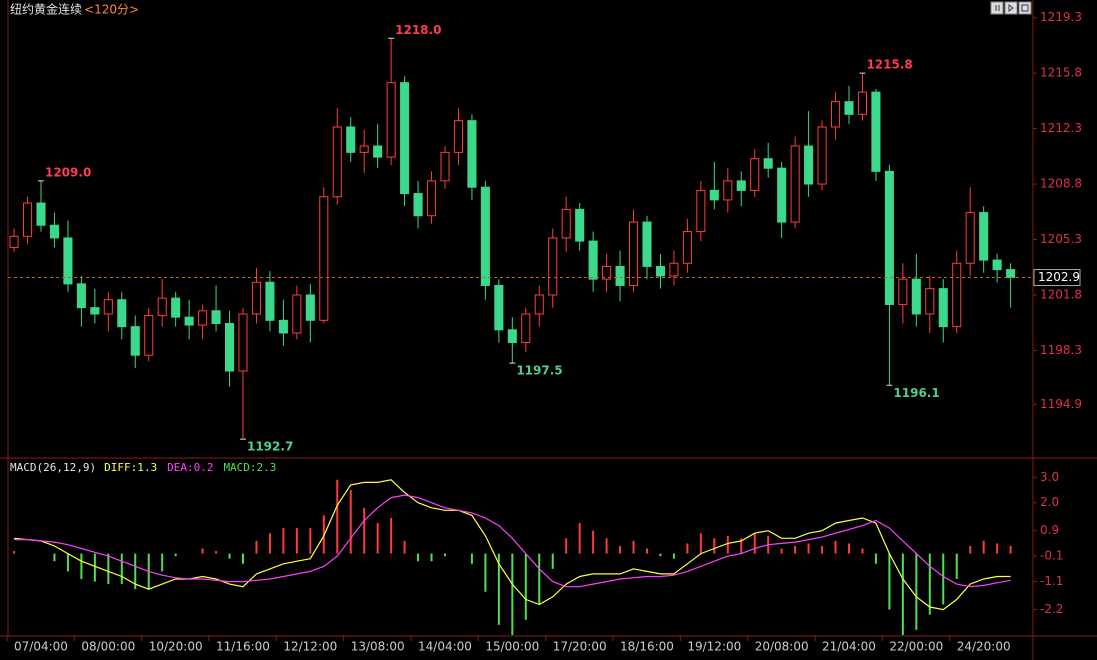  What do you see at coordinates (889, 65) in the screenshot?
I see `extreme-label: 1215.8` at bounding box center [889, 65].